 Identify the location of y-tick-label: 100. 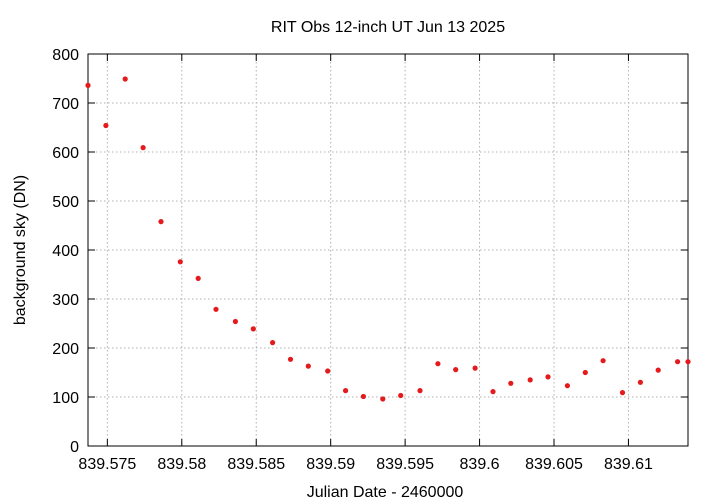
(65, 398).